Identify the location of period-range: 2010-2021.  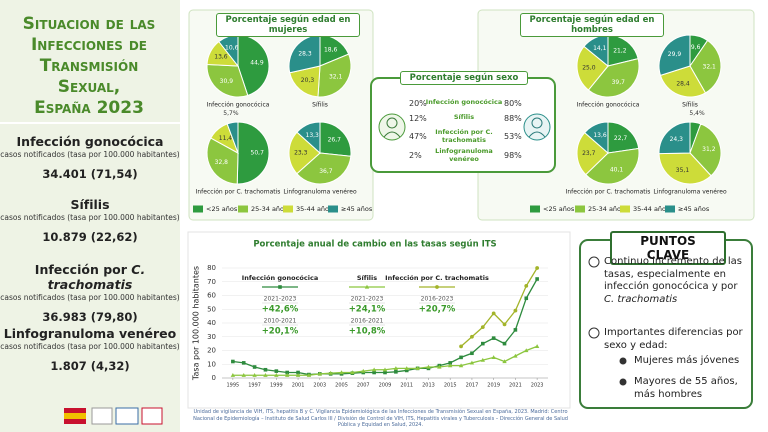
(280, 321).